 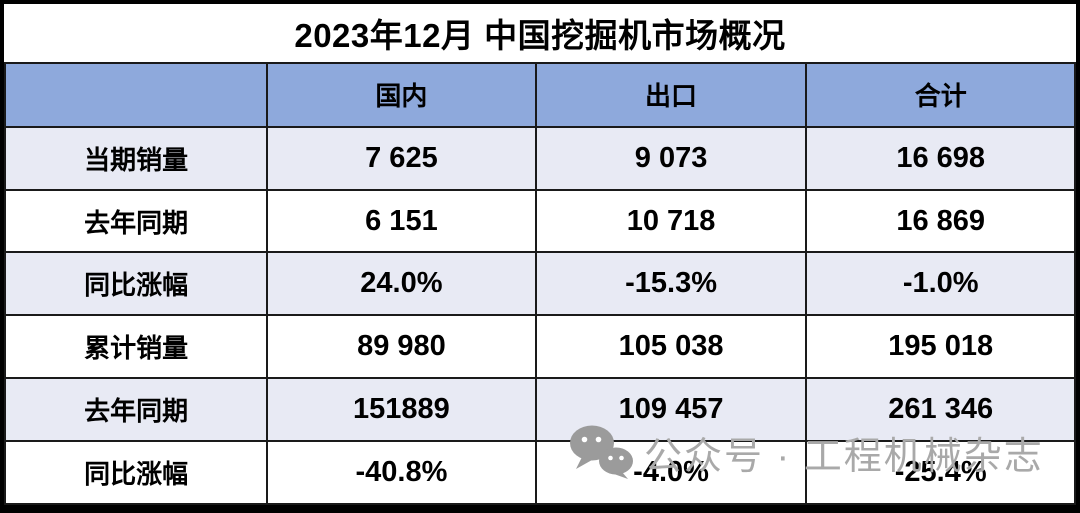 What do you see at coordinates (940, 410) in the screenshot?
I see `cell-value: 261 346` at bounding box center [940, 410].